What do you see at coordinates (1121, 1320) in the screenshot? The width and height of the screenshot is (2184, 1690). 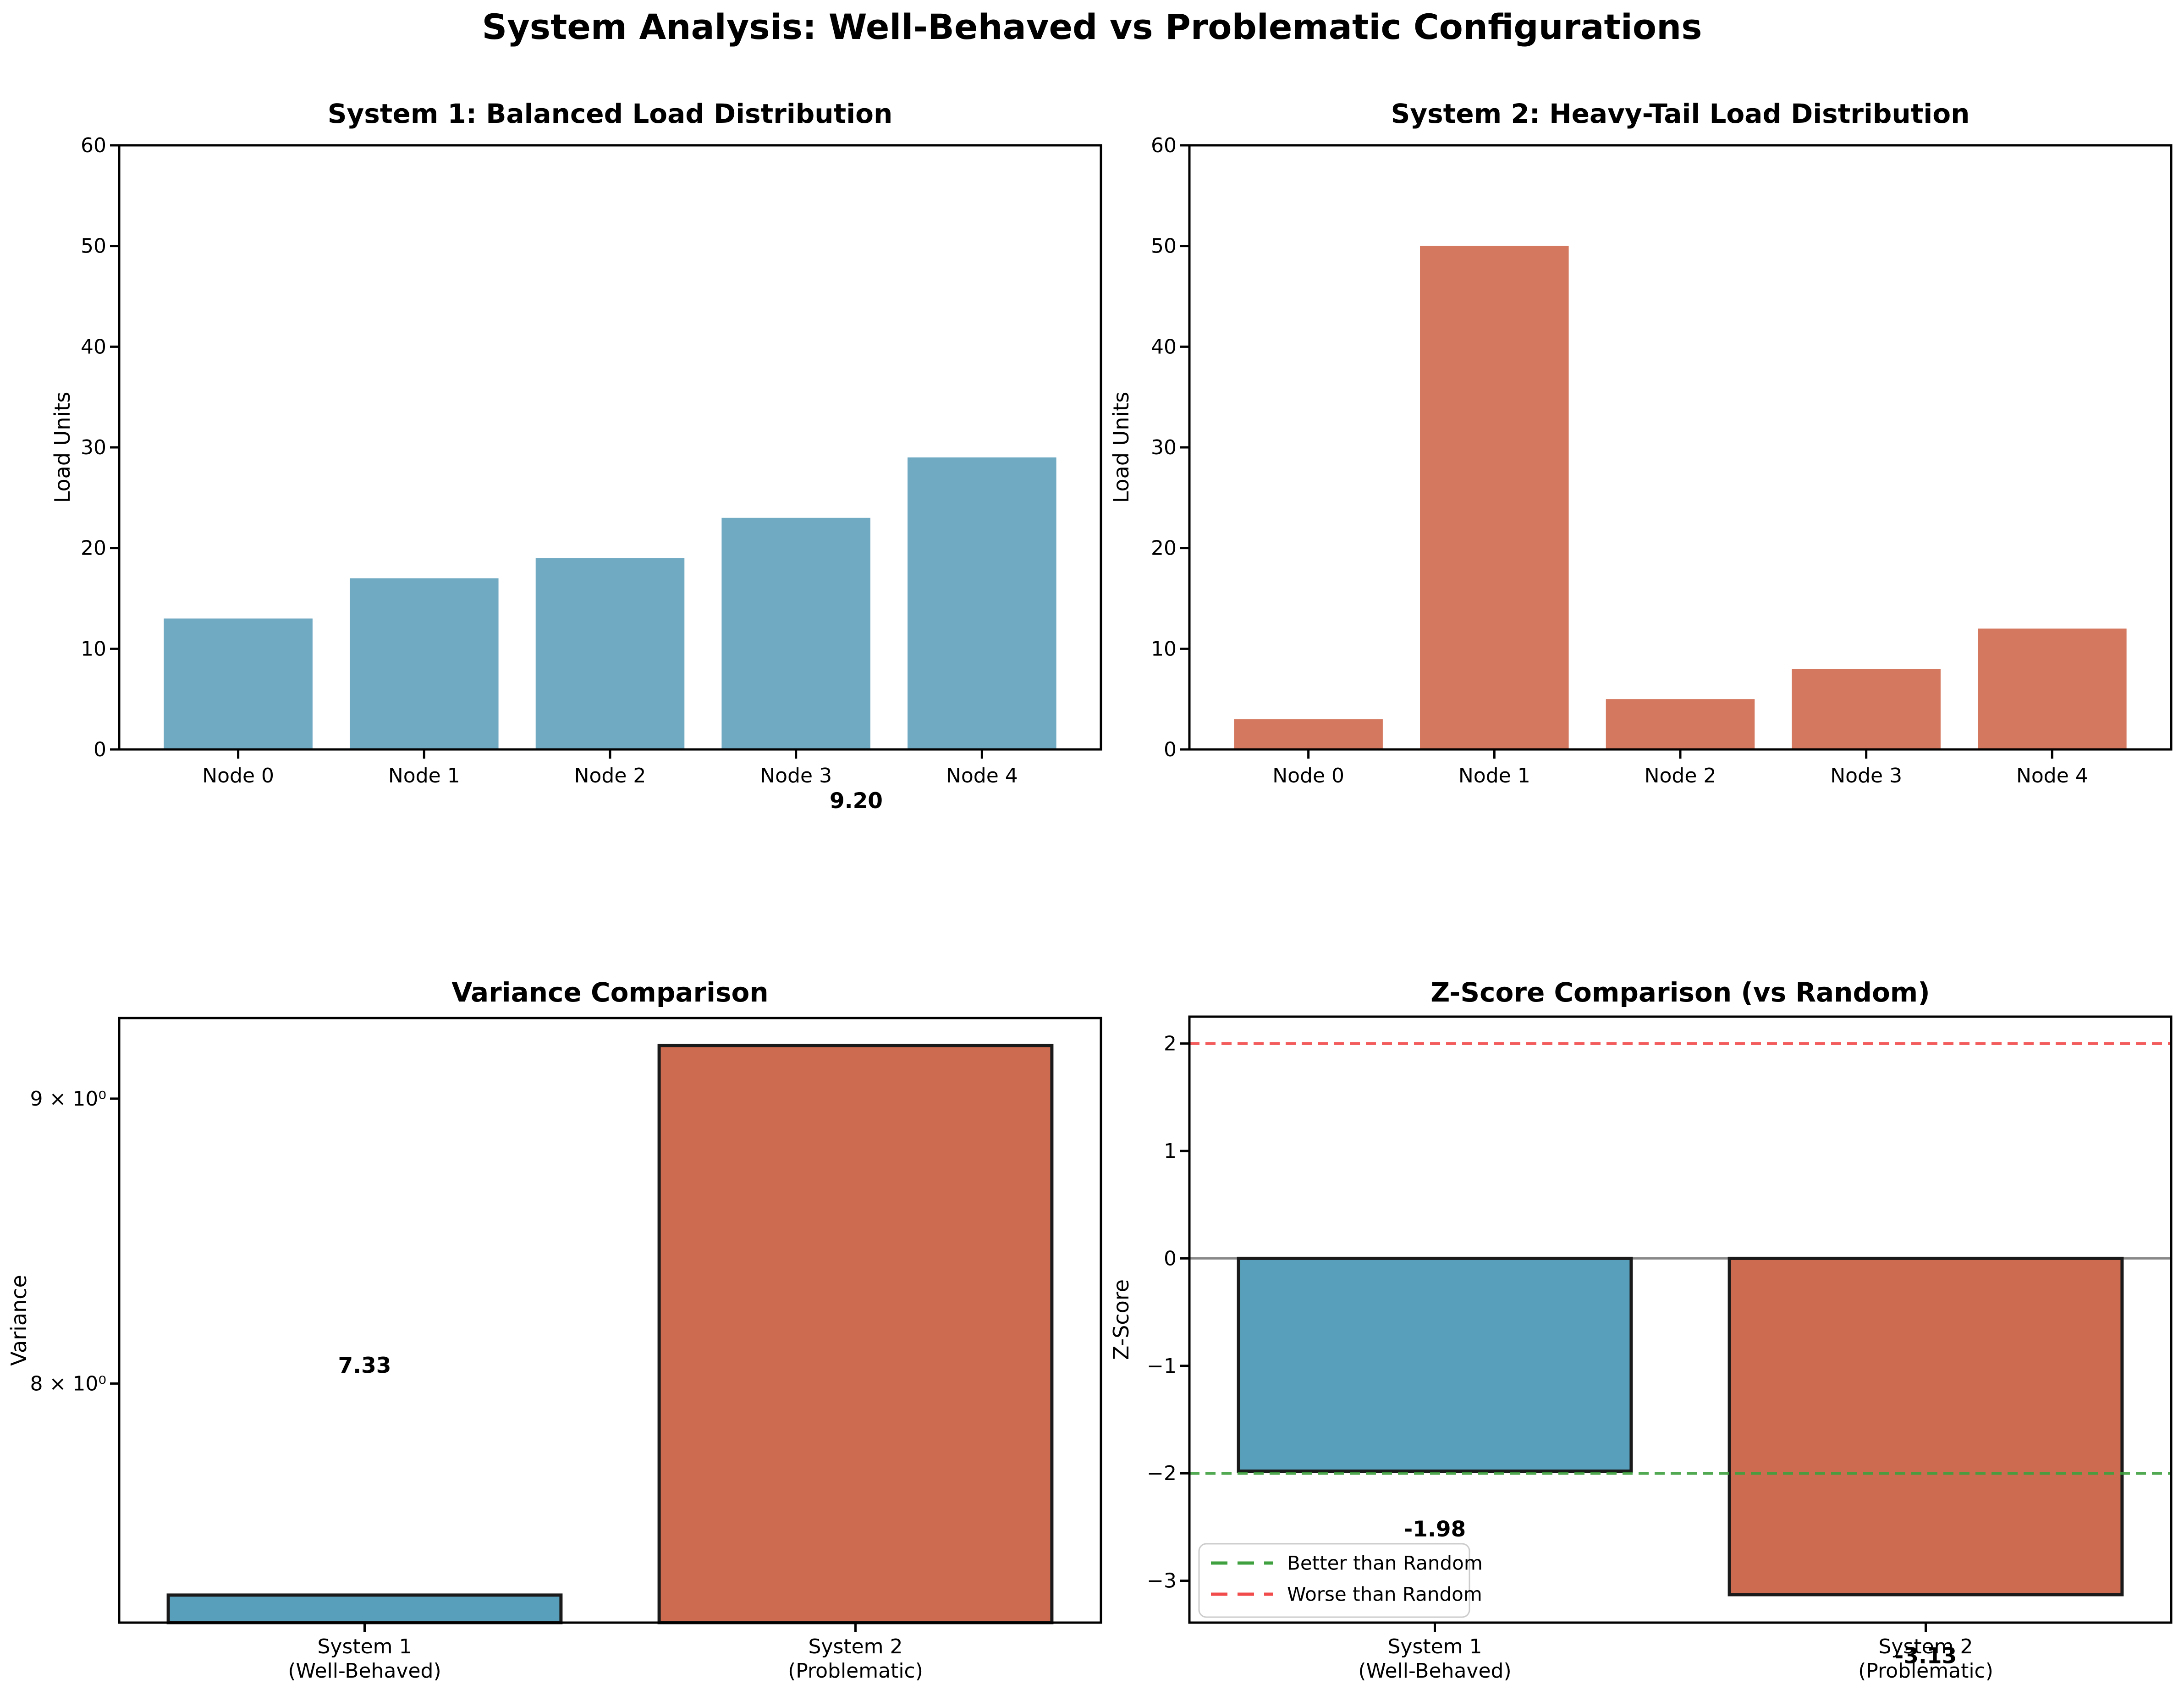 I see `y-axis-label-zscore: Z-Score` at bounding box center [1121, 1320].